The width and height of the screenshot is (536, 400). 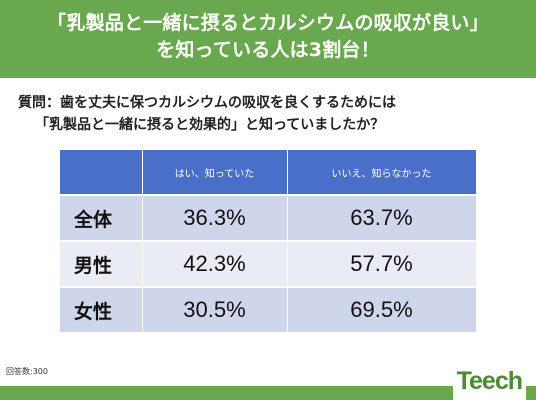 What do you see at coordinates (215, 217) in the screenshot?
I see `cell-all-yes: 36.3%` at bounding box center [215, 217].